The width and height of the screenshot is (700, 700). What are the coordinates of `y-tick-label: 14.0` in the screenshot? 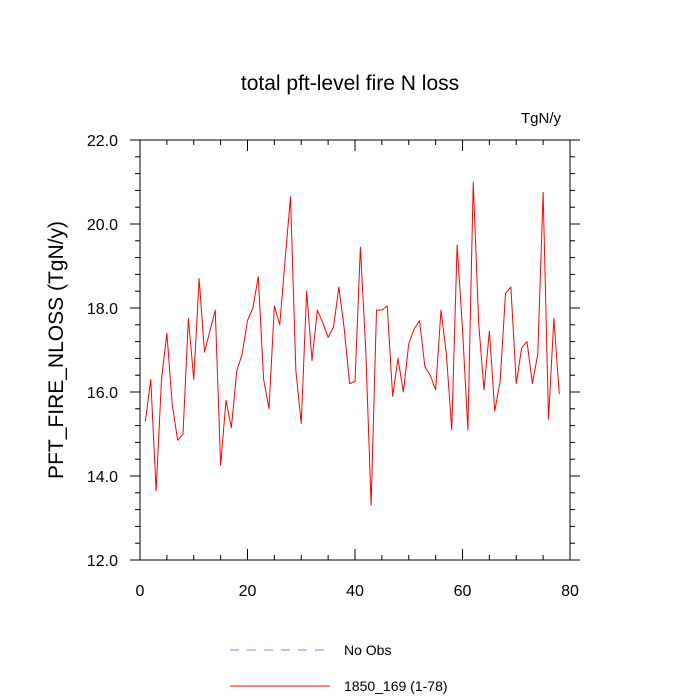 It's located at (102, 477).